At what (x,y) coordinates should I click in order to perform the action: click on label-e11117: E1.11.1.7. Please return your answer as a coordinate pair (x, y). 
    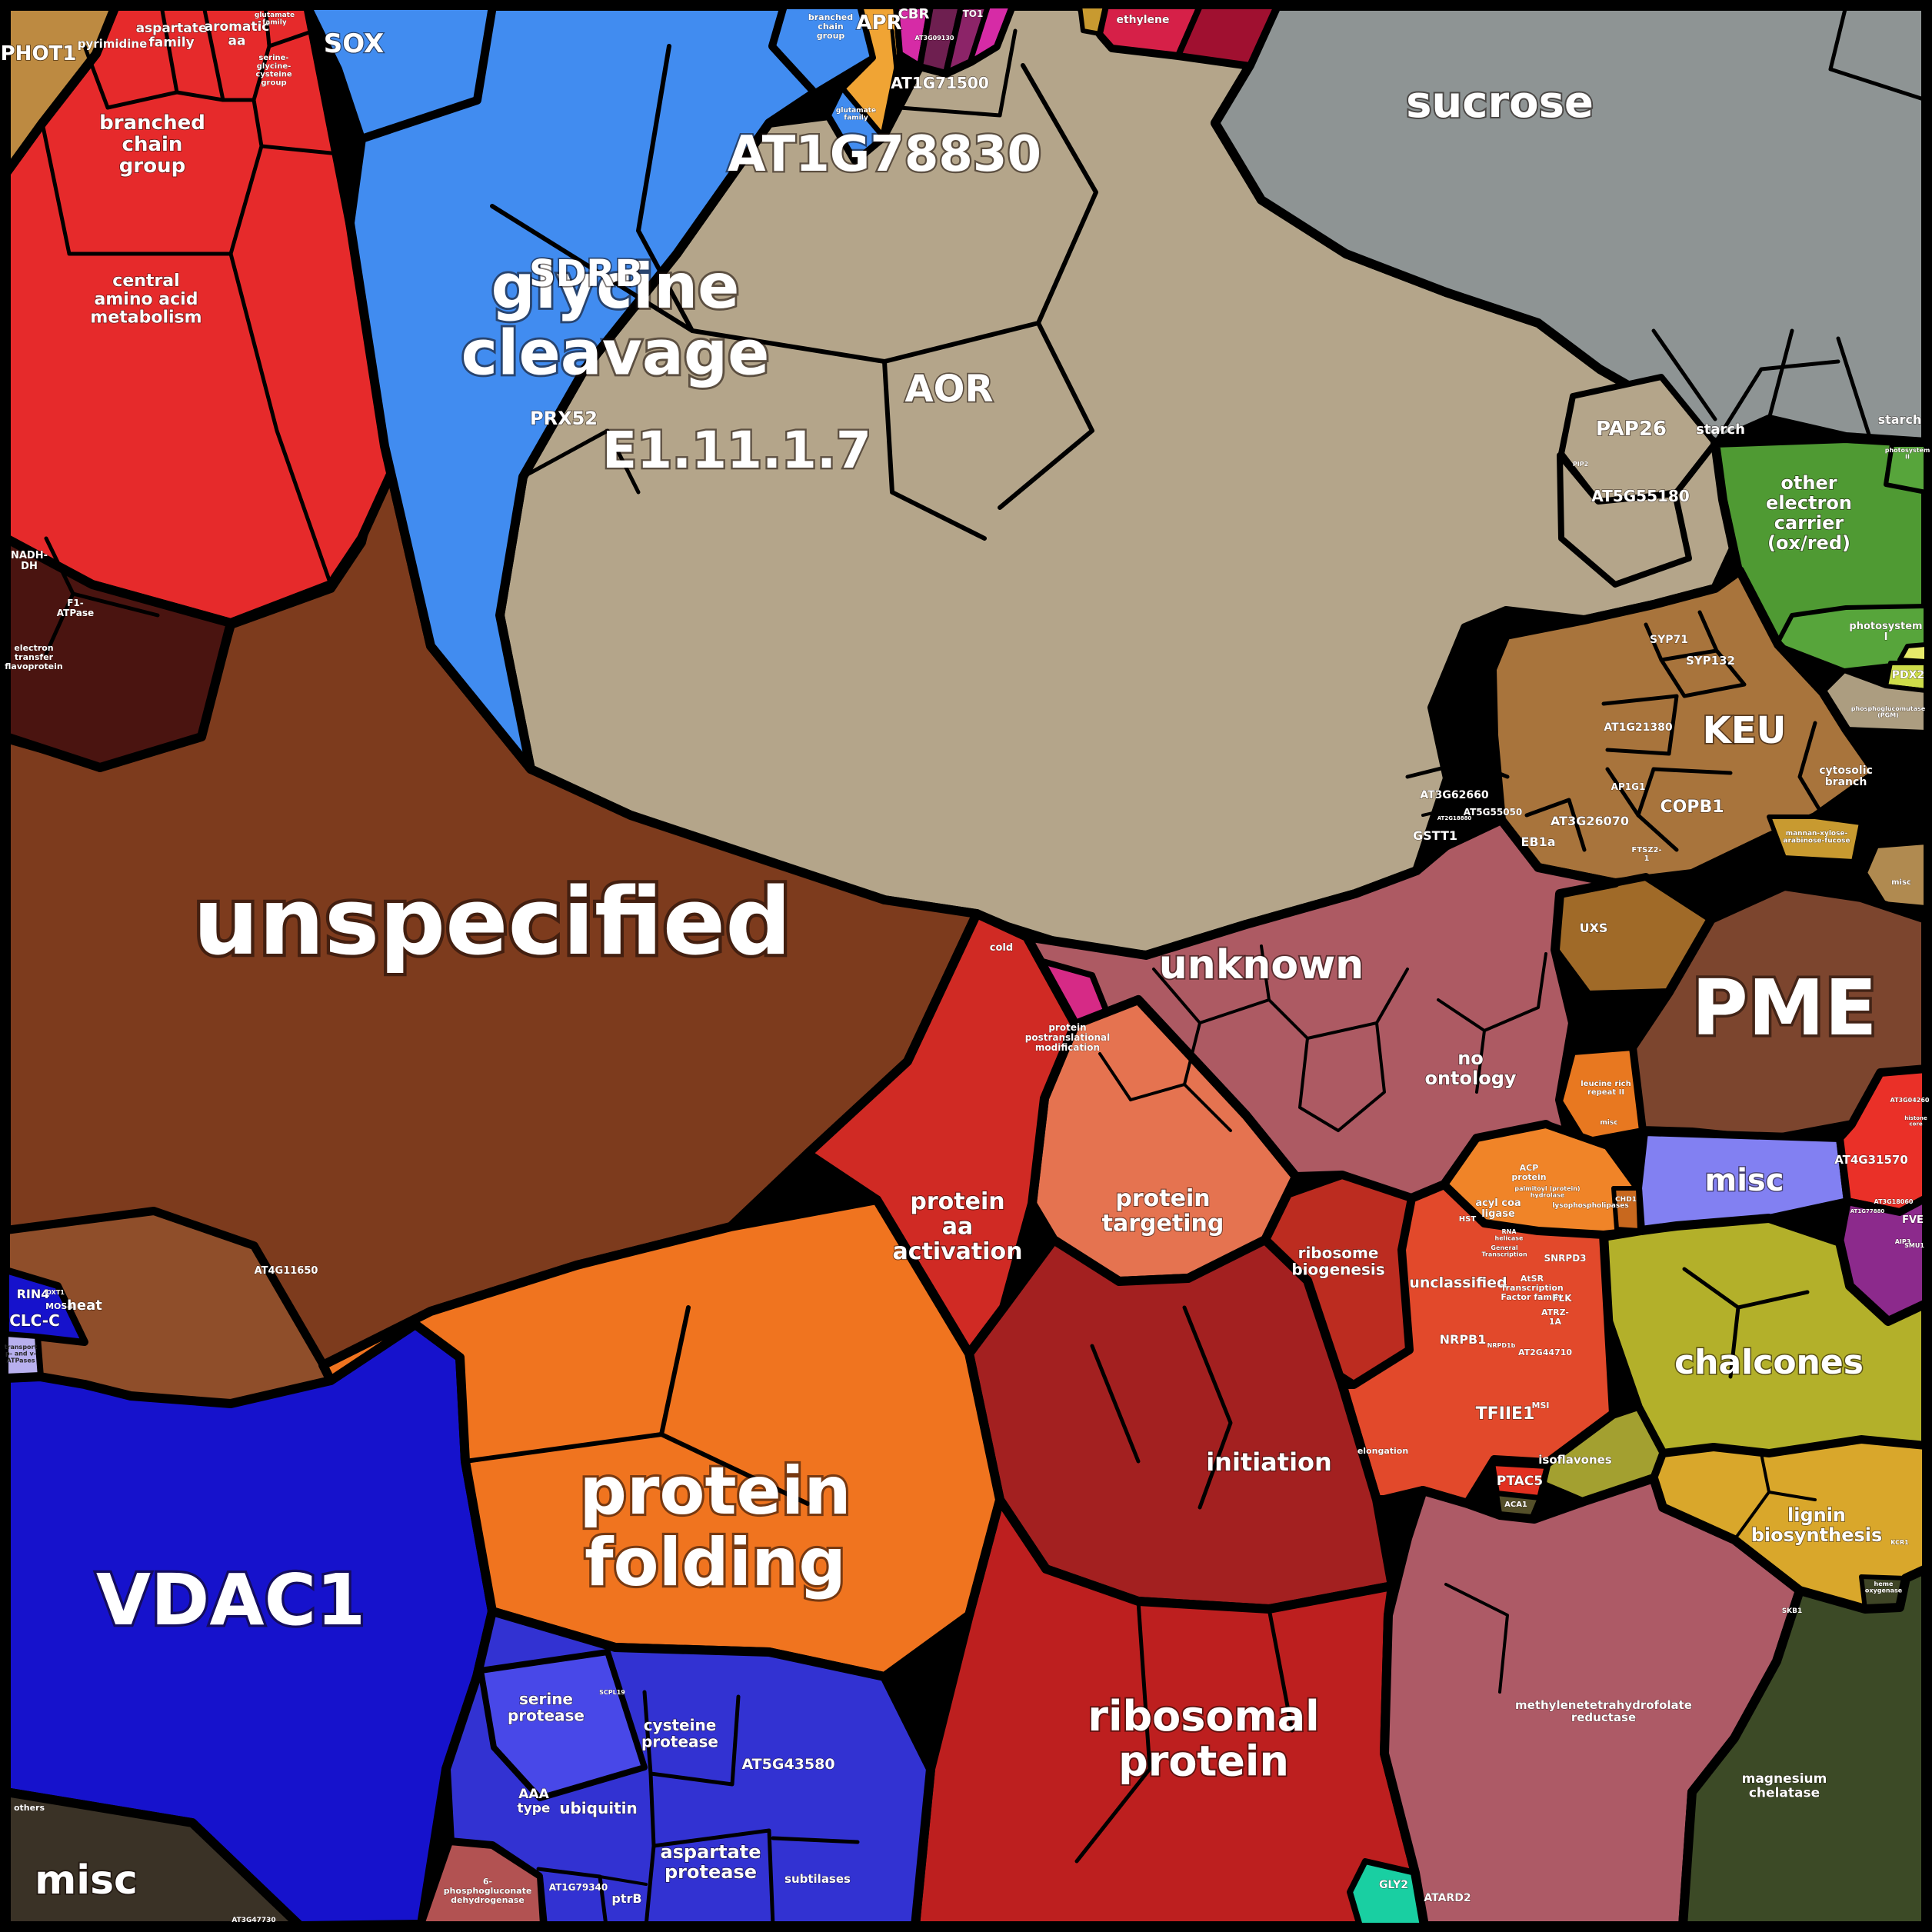
    Looking at the image, I should click on (736, 450).